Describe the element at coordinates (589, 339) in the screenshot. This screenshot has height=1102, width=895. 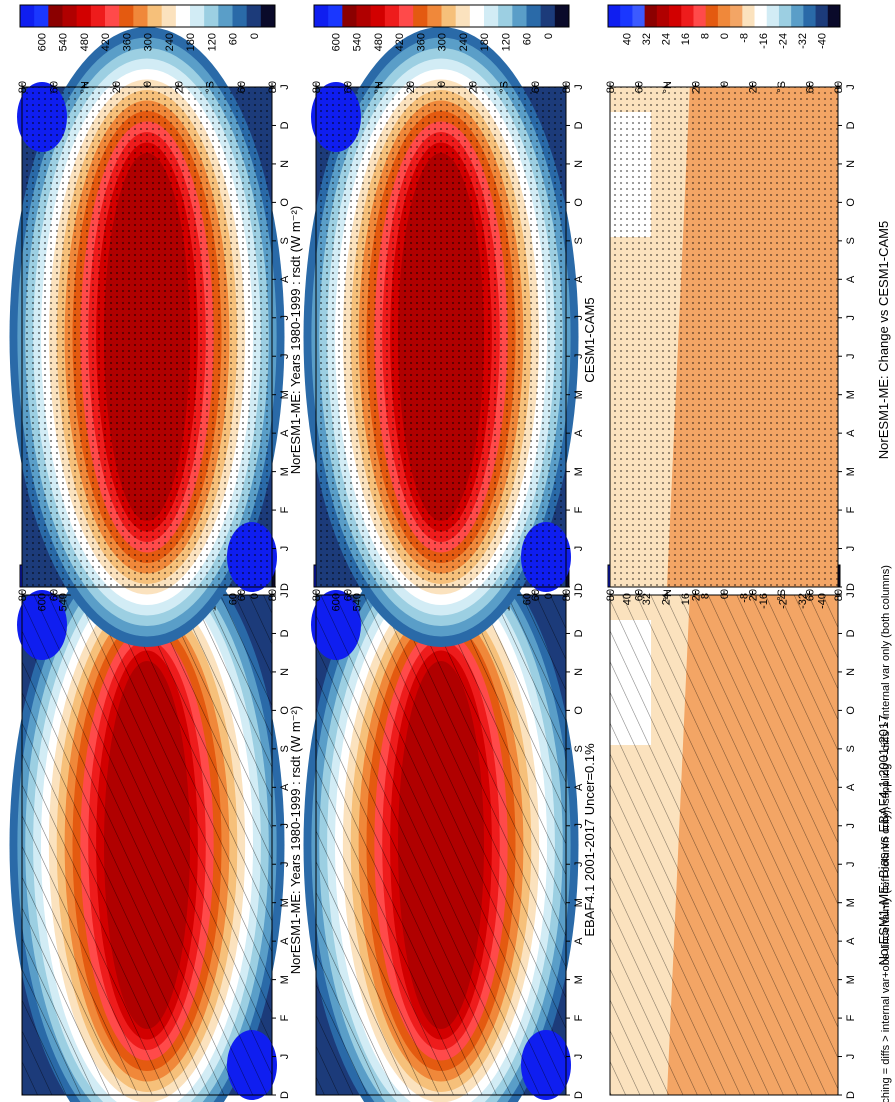
I see `panel-title: CESM1-CAM5` at that location.